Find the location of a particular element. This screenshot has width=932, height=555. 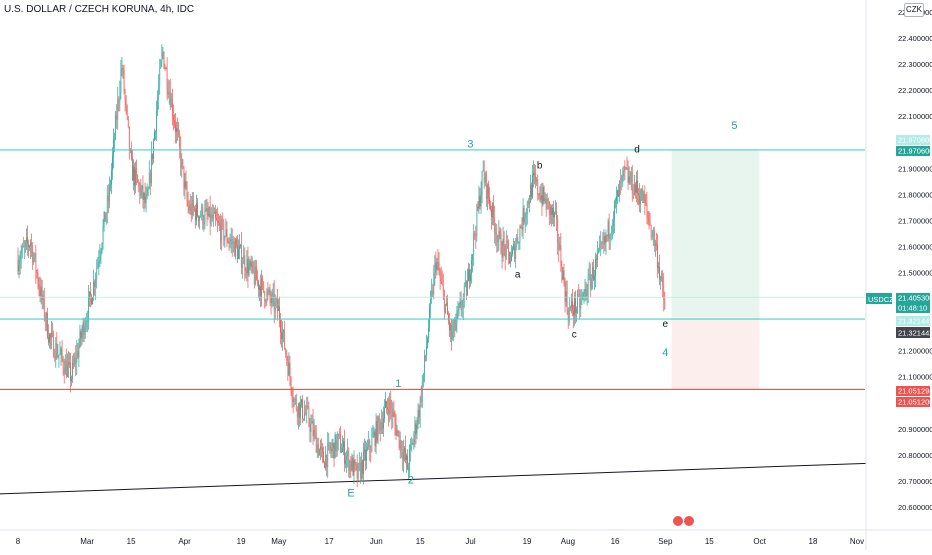

y-tick-label: 22.400000 is located at coordinates (915, 38).